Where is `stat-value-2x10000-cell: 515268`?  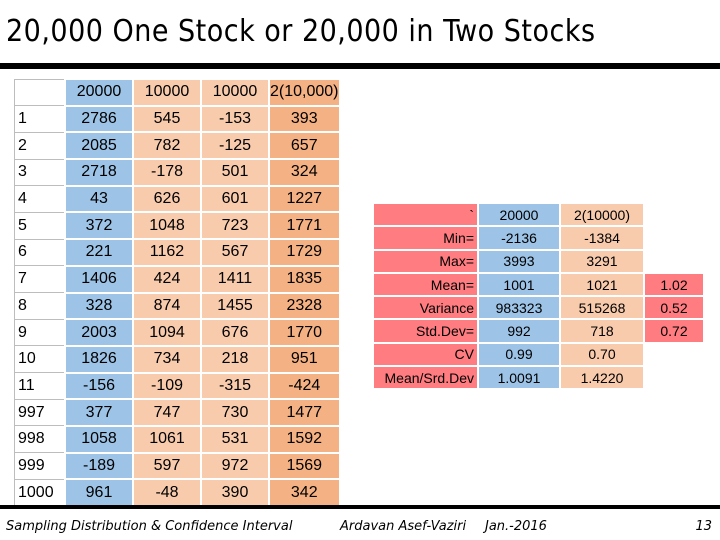
stat-value-2x10000-cell: 515268 is located at coordinates (602, 308).